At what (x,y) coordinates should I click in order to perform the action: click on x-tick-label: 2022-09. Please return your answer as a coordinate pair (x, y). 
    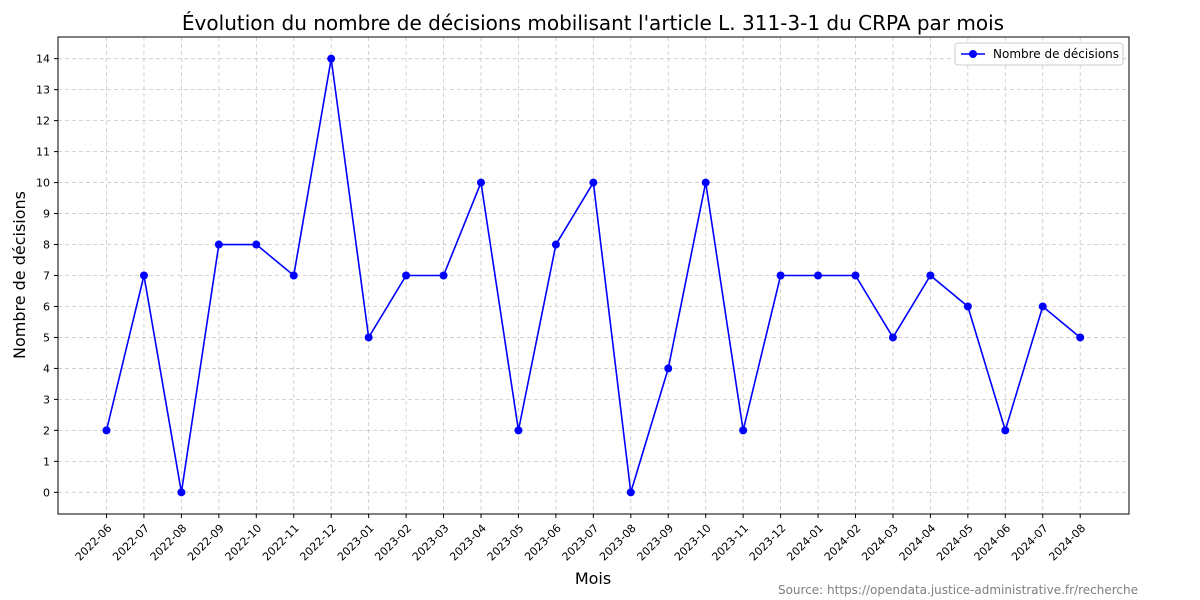
    Looking at the image, I should click on (206, 543).